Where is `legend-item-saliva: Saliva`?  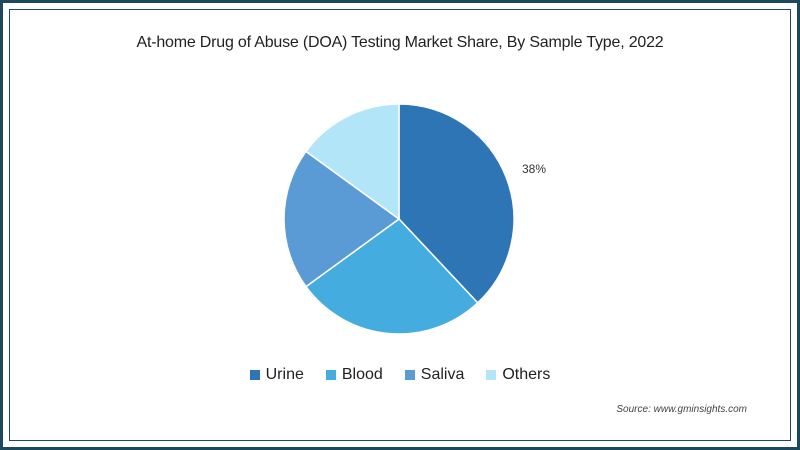 legend-item-saliva: Saliva is located at coordinates (434, 375).